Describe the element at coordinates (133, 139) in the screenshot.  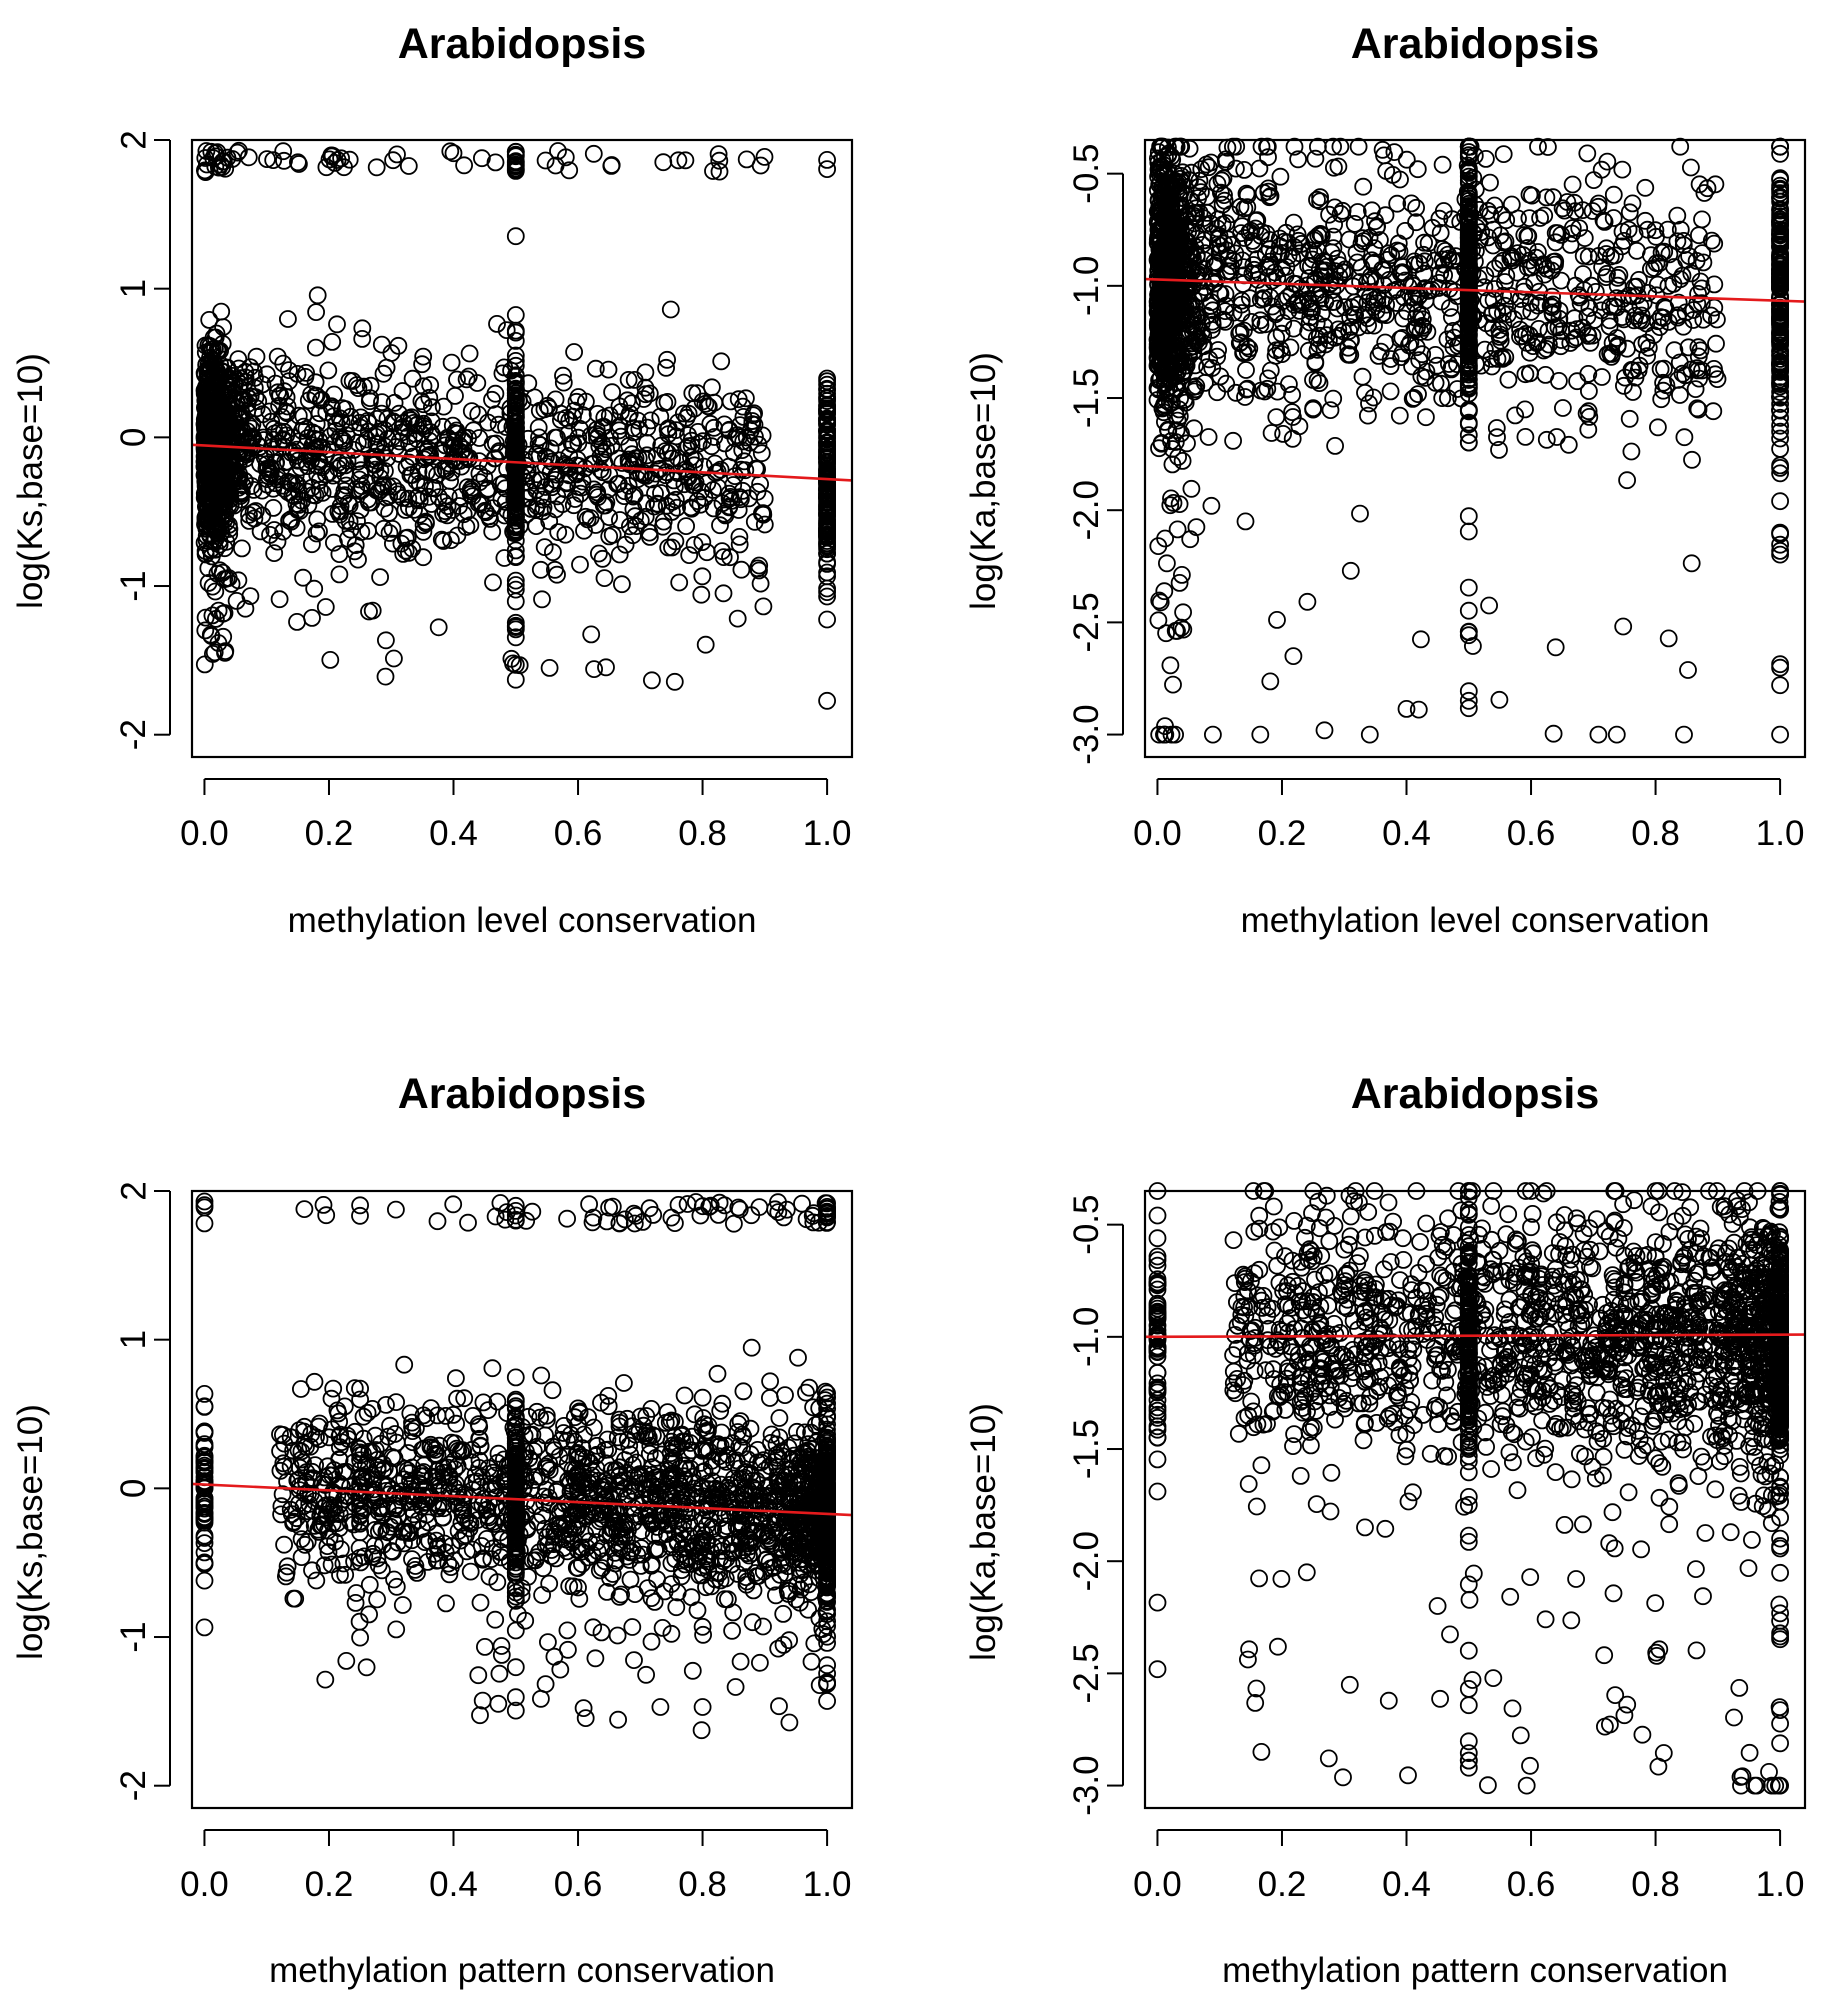
I see `y-tick-label: 2` at that location.